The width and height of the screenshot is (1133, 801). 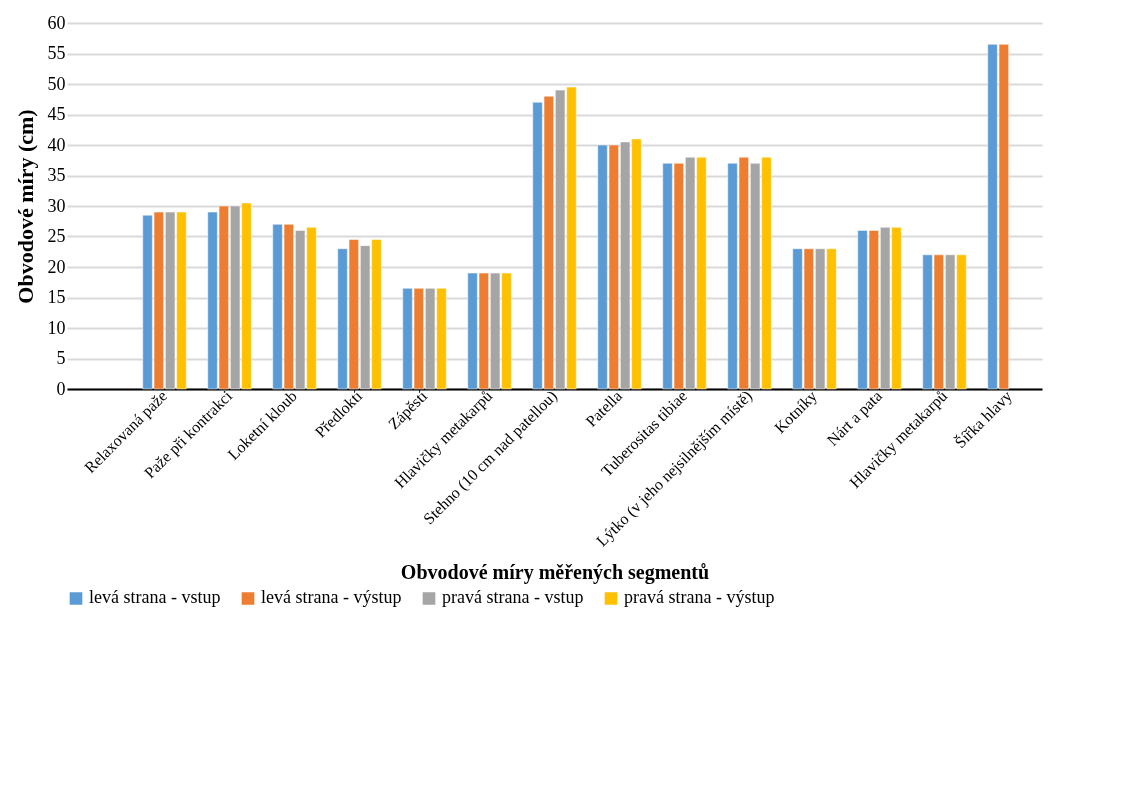 What do you see at coordinates (56, 114) in the screenshot?
I see `y-tick-label: 45` at bounding box center [56, 114].